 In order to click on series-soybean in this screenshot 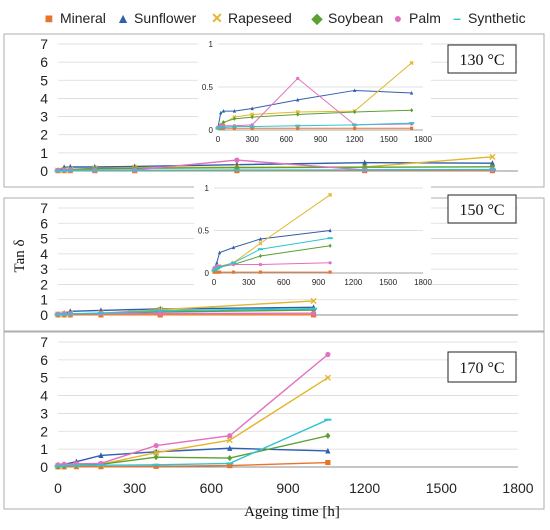, I will do `click(275, 168)`.